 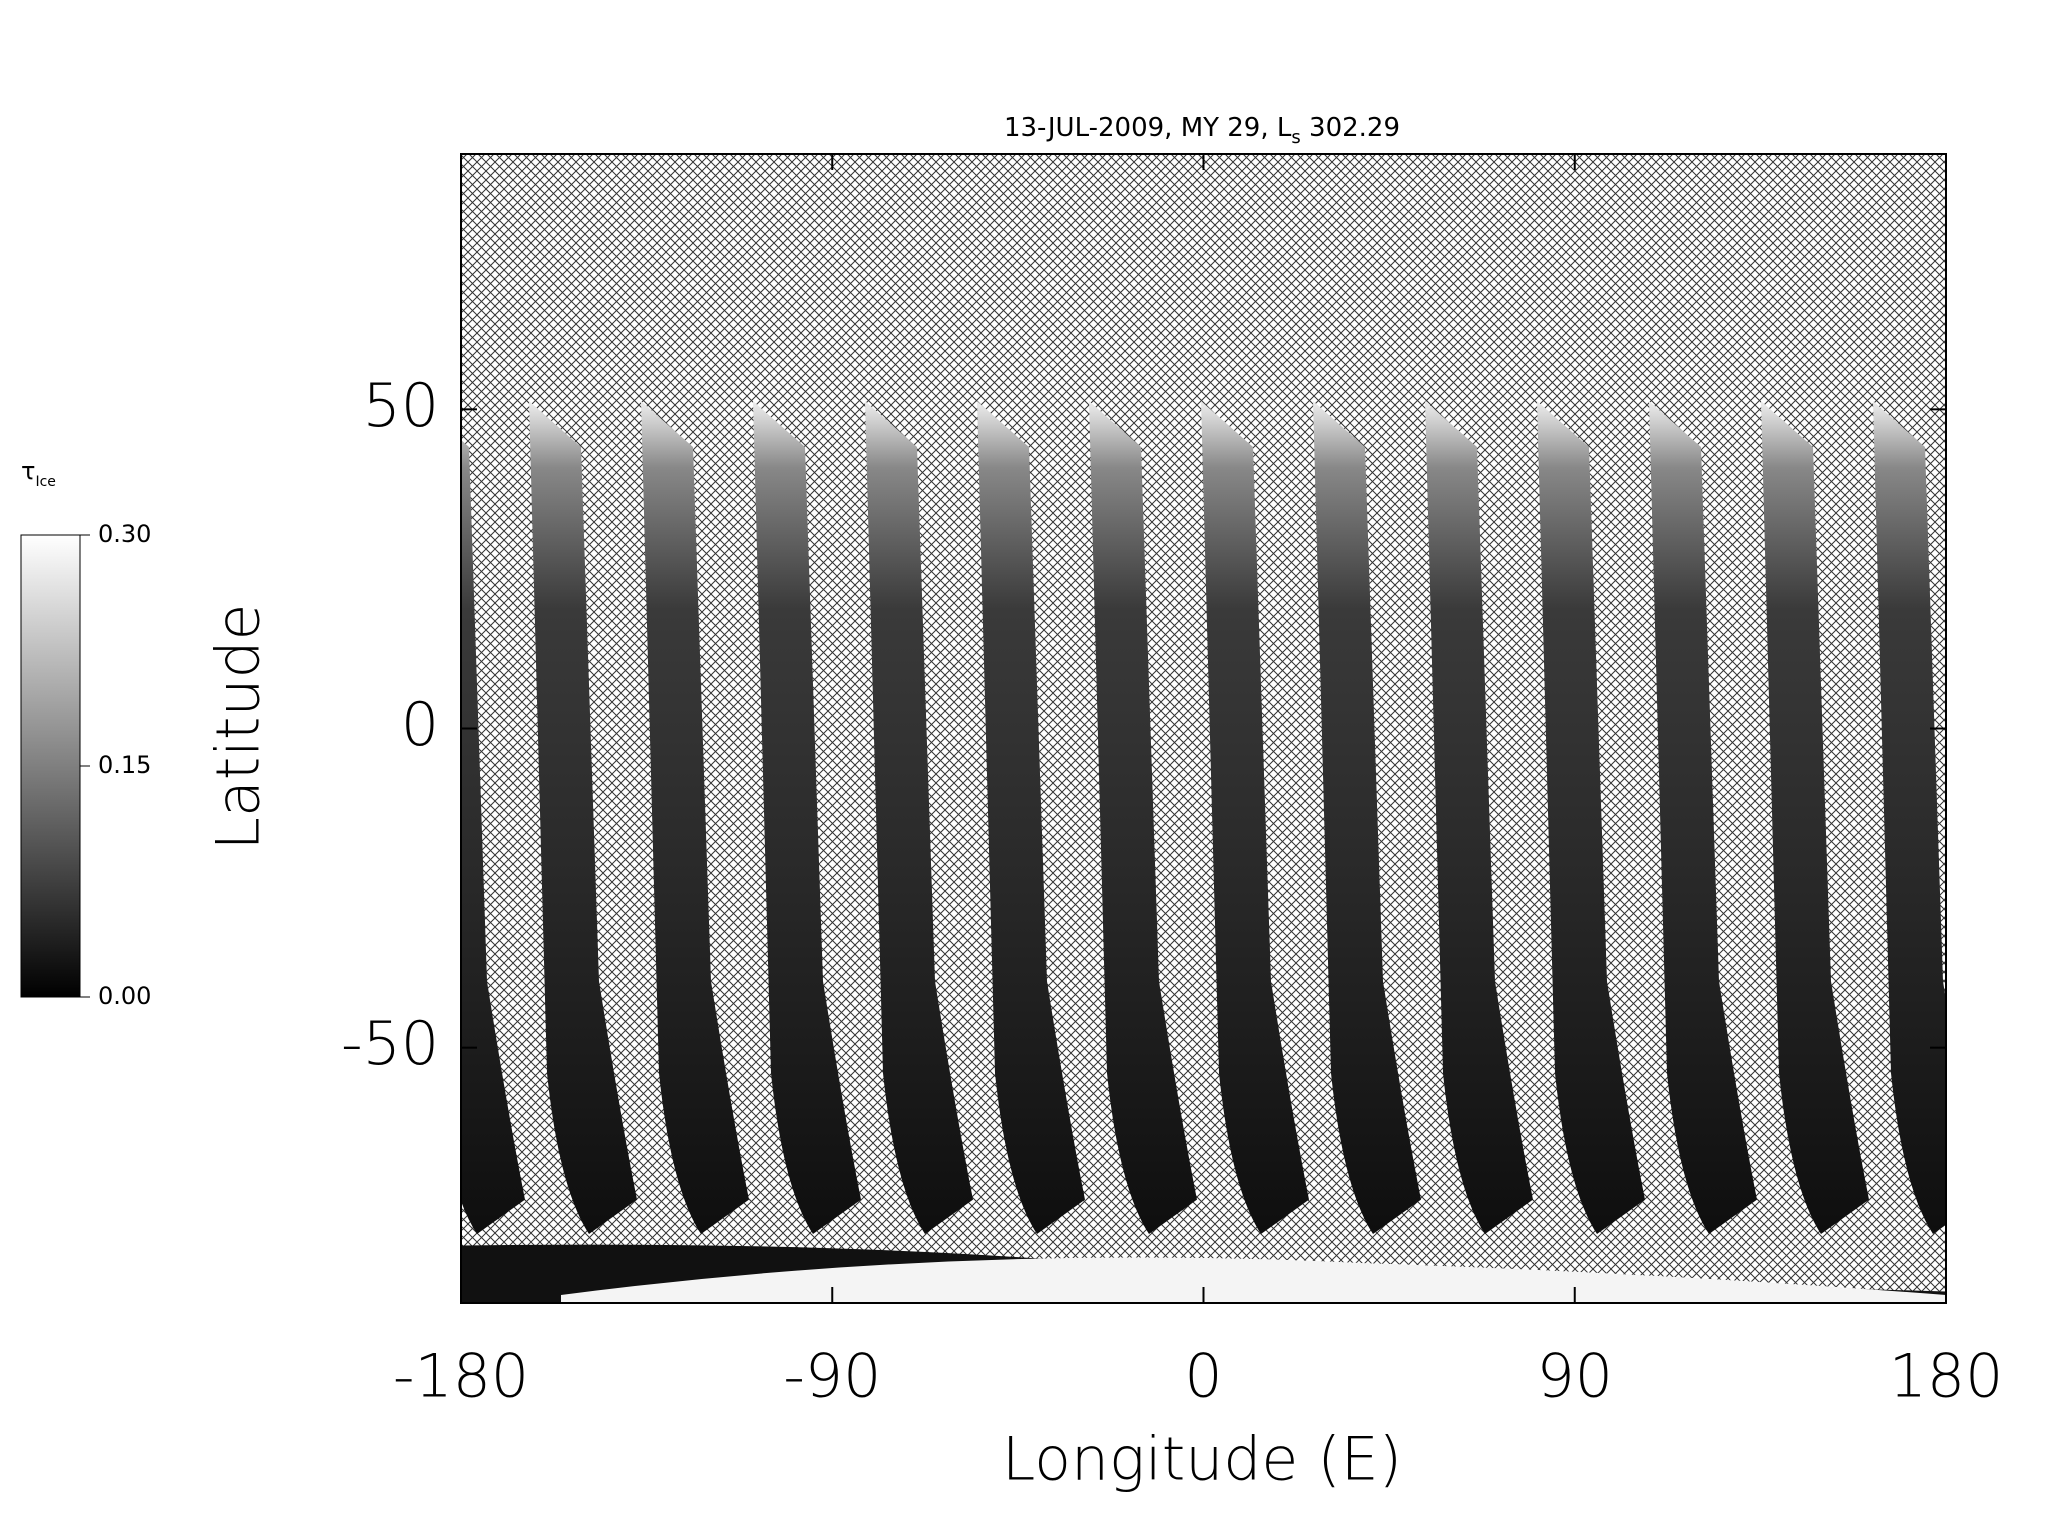 What do you see at coordinates (124, 765) in the screenshot?
I see `colorbar-tick-label: 0.15` at bounding box center [124, 765].